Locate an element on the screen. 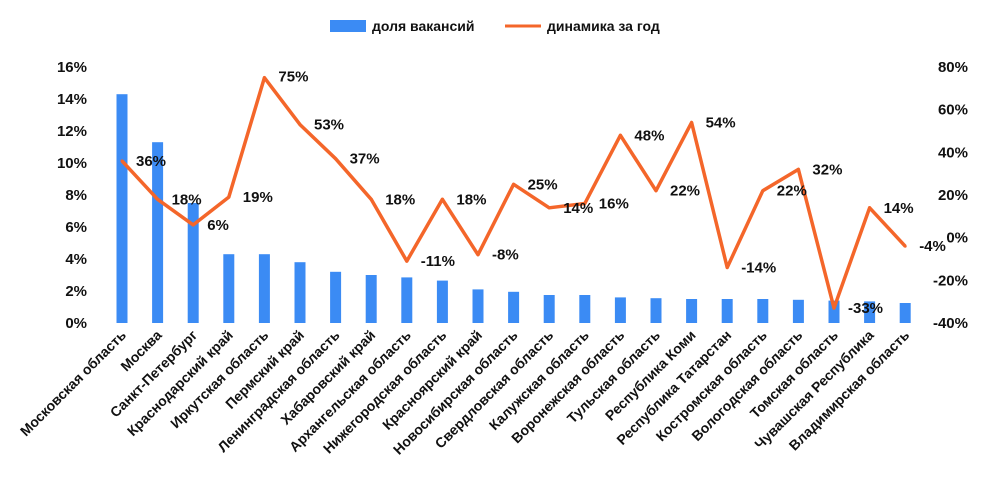 This screenshot has width=987, height=483. right-axis-tick: -20% is located at coordinates (950, 280).